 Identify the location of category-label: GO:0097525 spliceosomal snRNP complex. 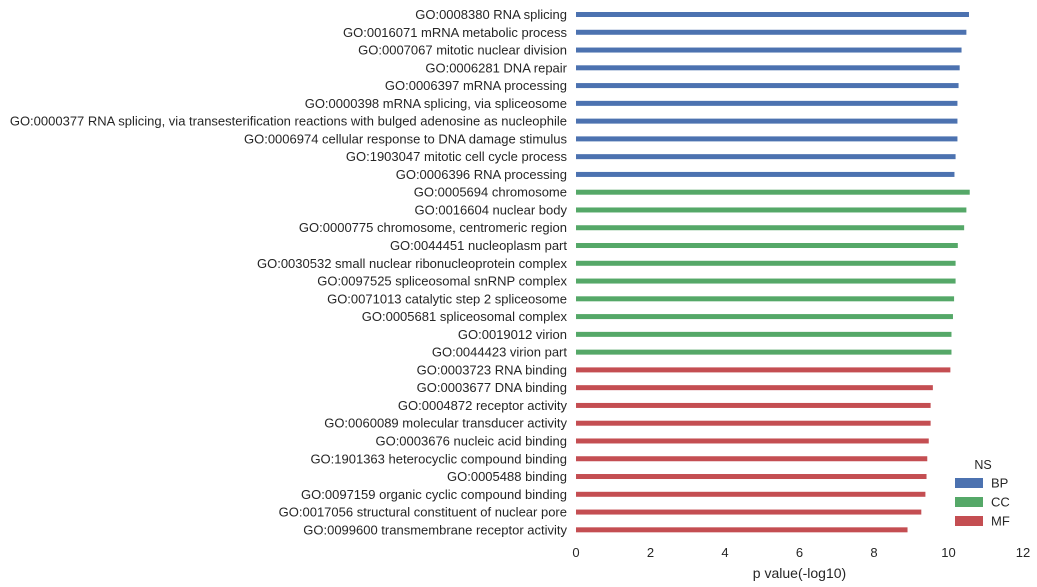
(442, 281).